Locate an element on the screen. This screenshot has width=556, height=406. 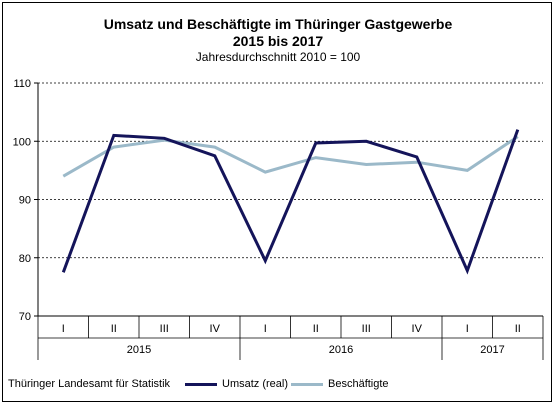
legend-item-umsatz: Umsatz (real) is located at coordinates (236, 384).